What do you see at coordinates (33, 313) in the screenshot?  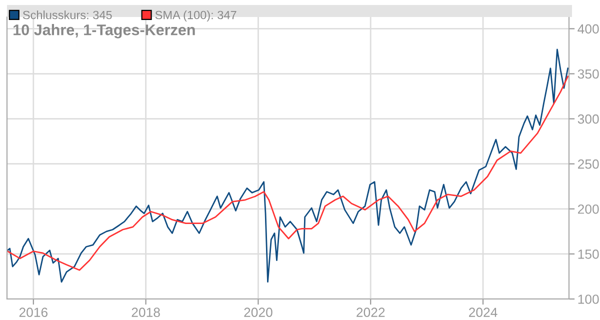 I see `x-tick-label: 2016` at bounding box center [33, 313].